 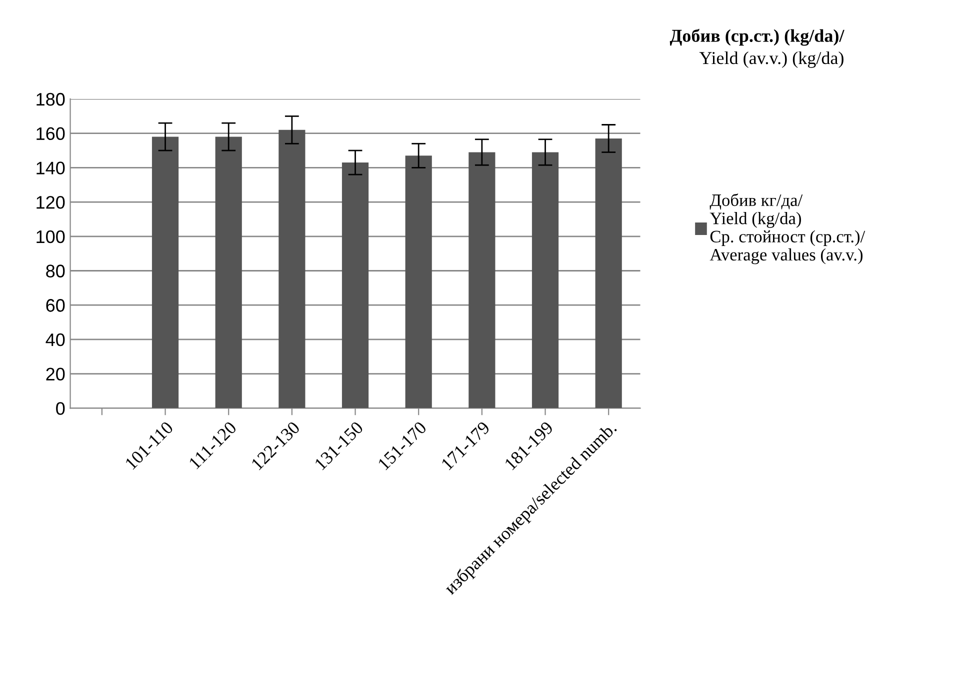 I want to click on y-tick-label: 20, so click(x=55, y=374).